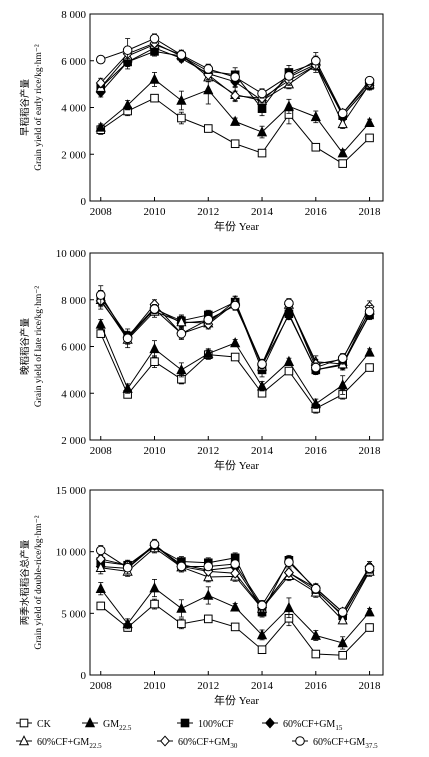 The image size is (429, 757). Describe the element at coordinates (197, 742) in the screenshot. I see `legend-item: 60%CF+GM30` at that location.